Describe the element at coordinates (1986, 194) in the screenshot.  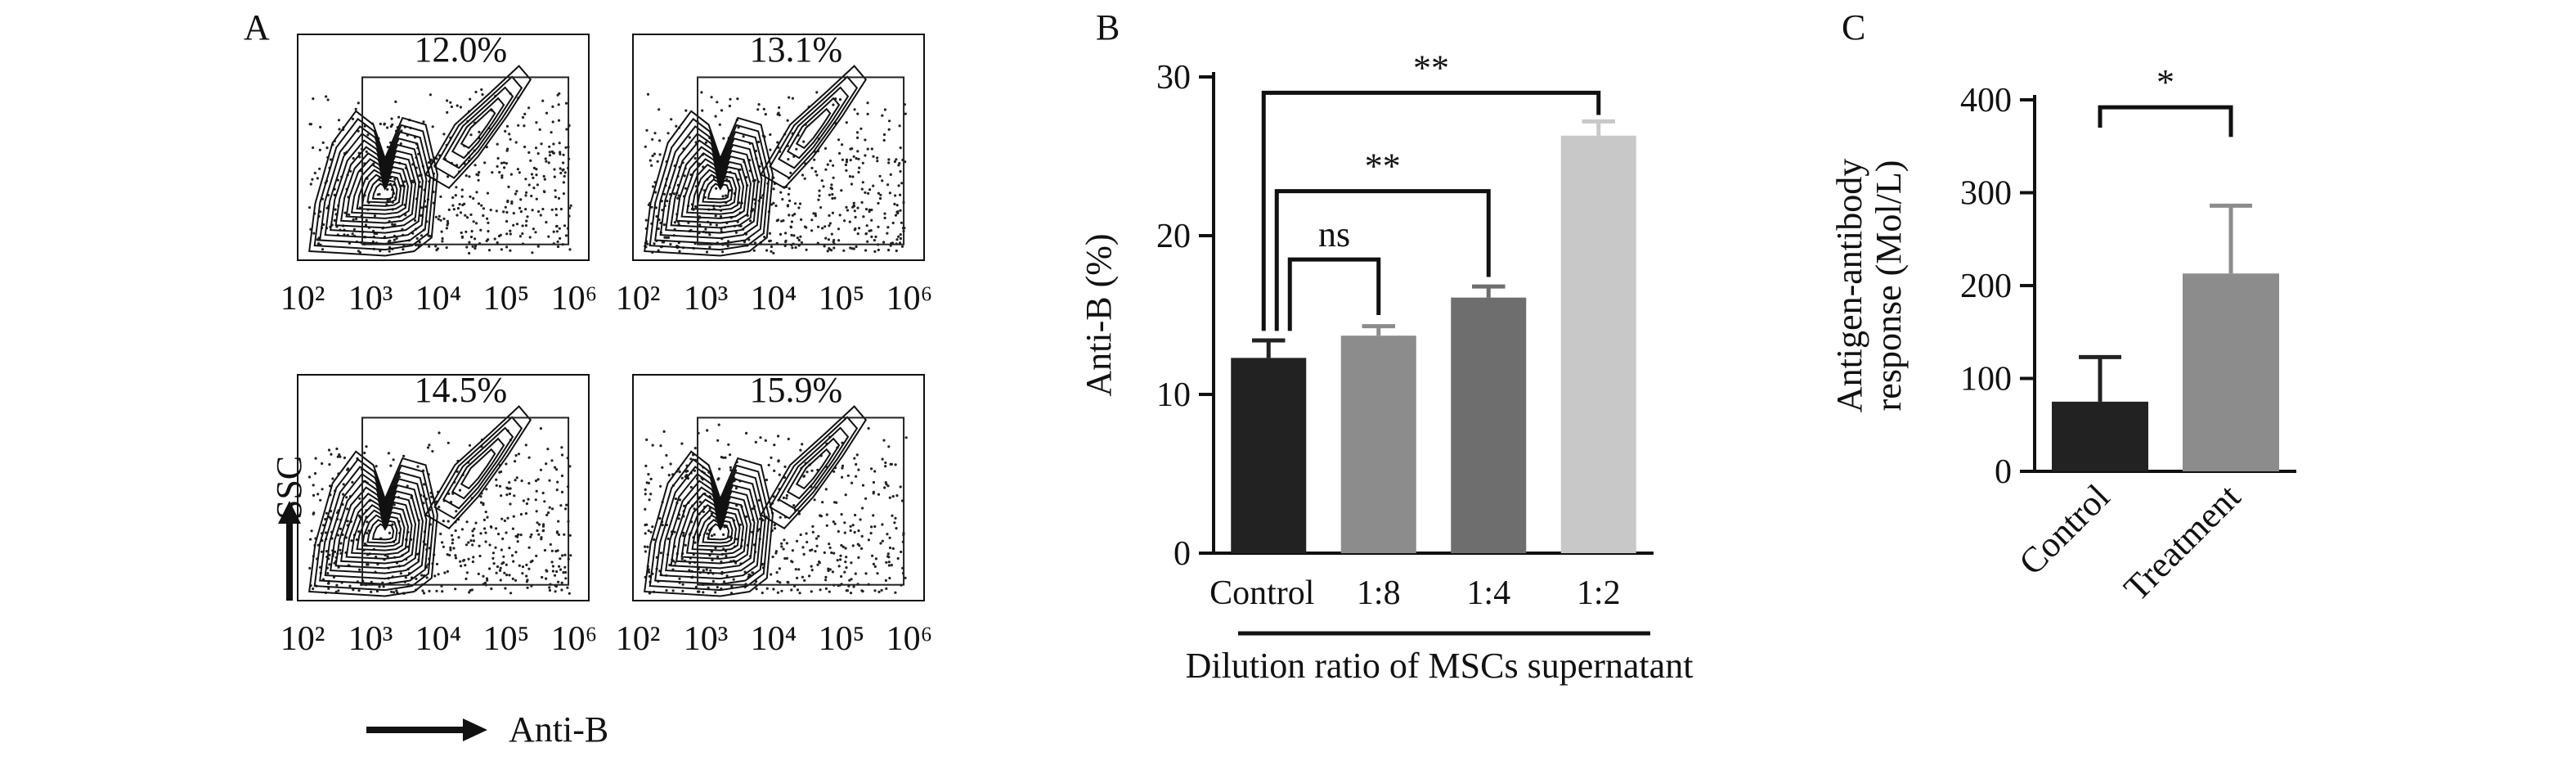
I see `y-tick-label: 300` at that location.